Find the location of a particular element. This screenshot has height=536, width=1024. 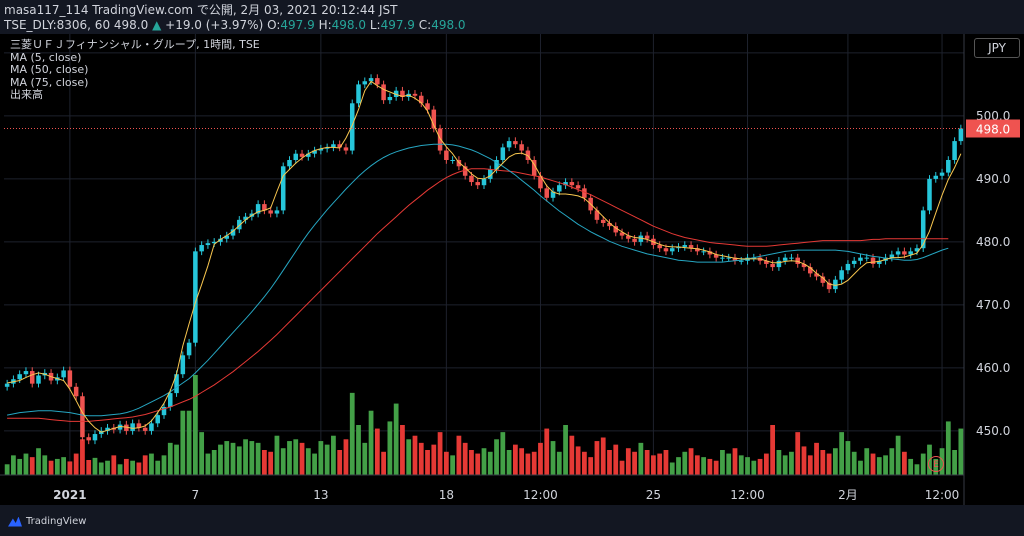

currency-button: JPY is located at coordinates (997, 48).